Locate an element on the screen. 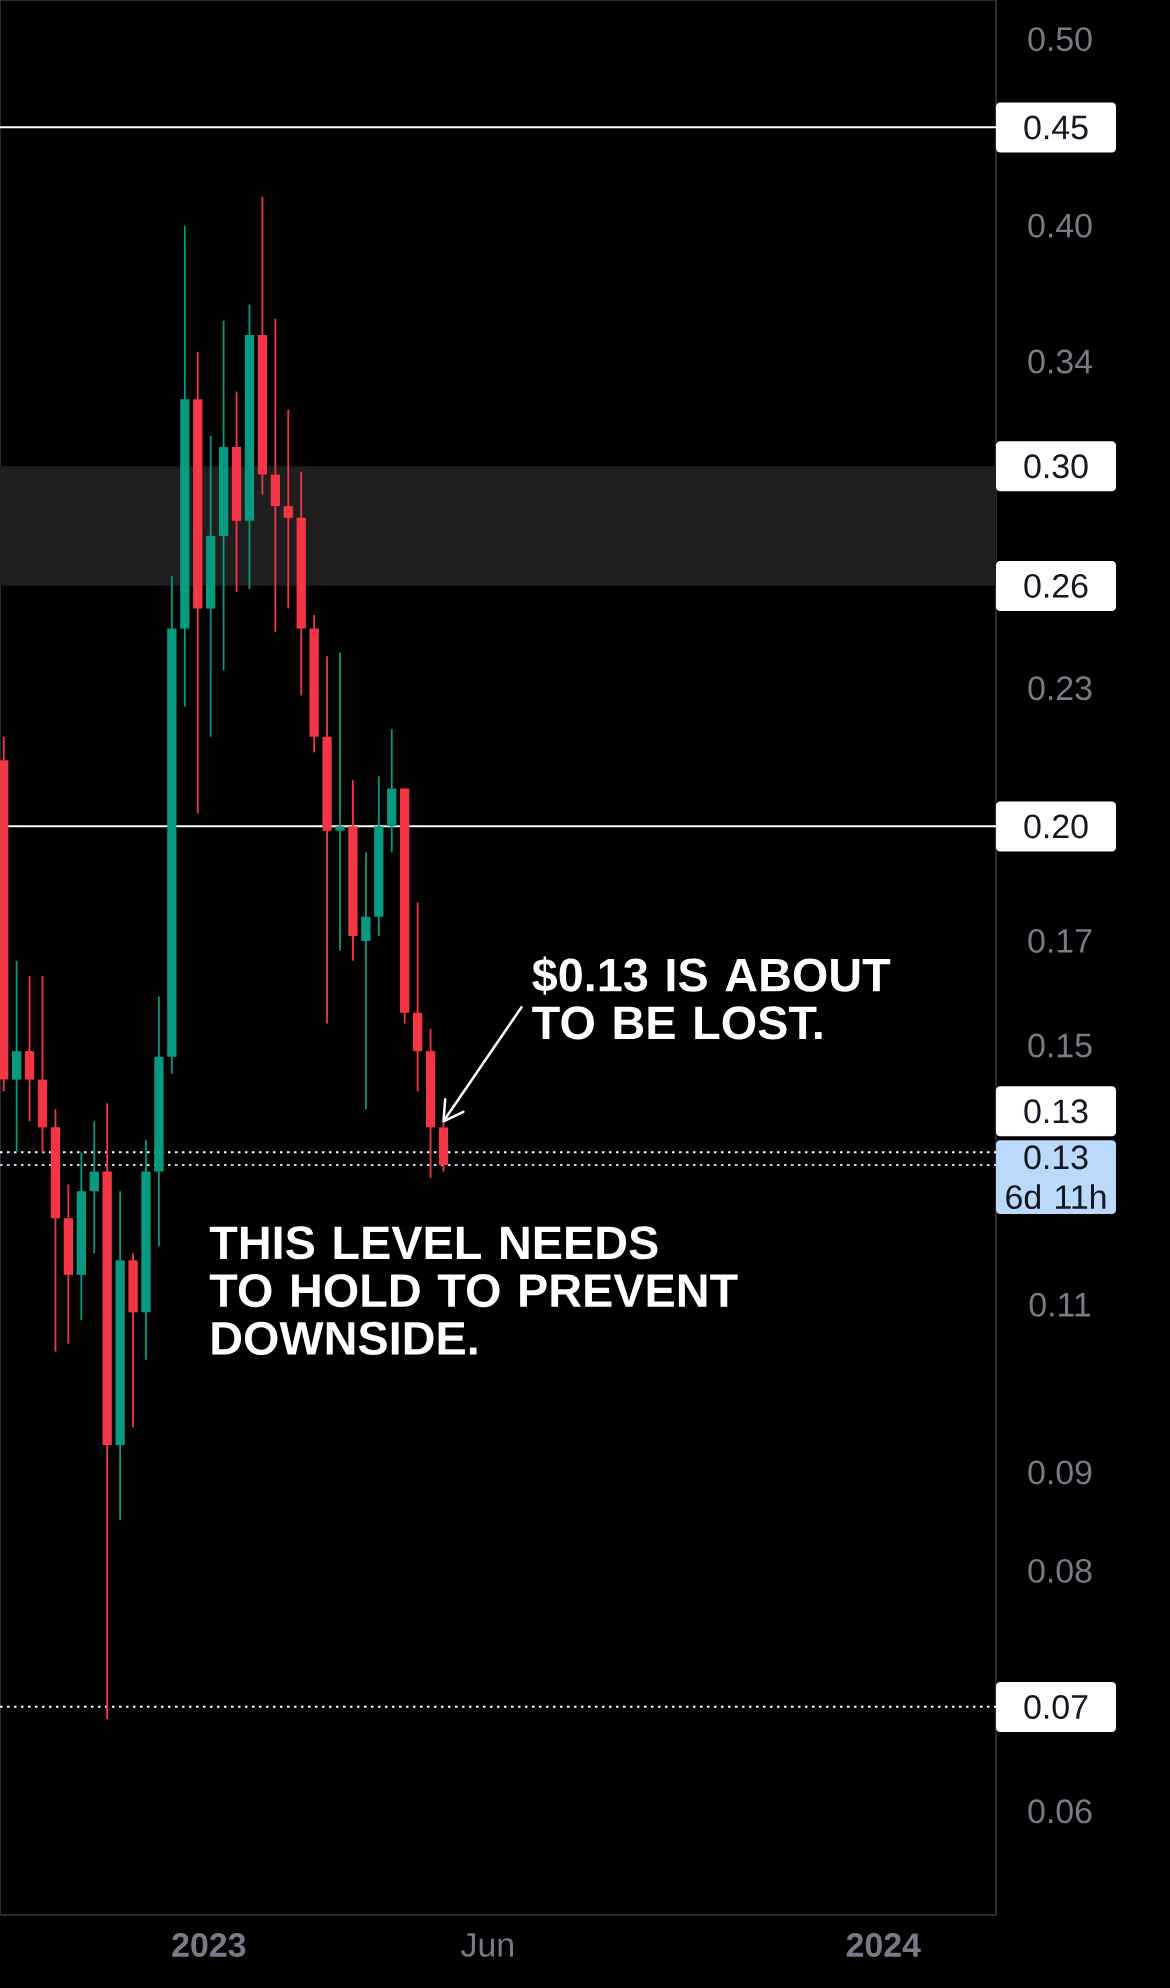  ref-line-label: 0.13 6d 11h is located at coordinates (1056, 1177).